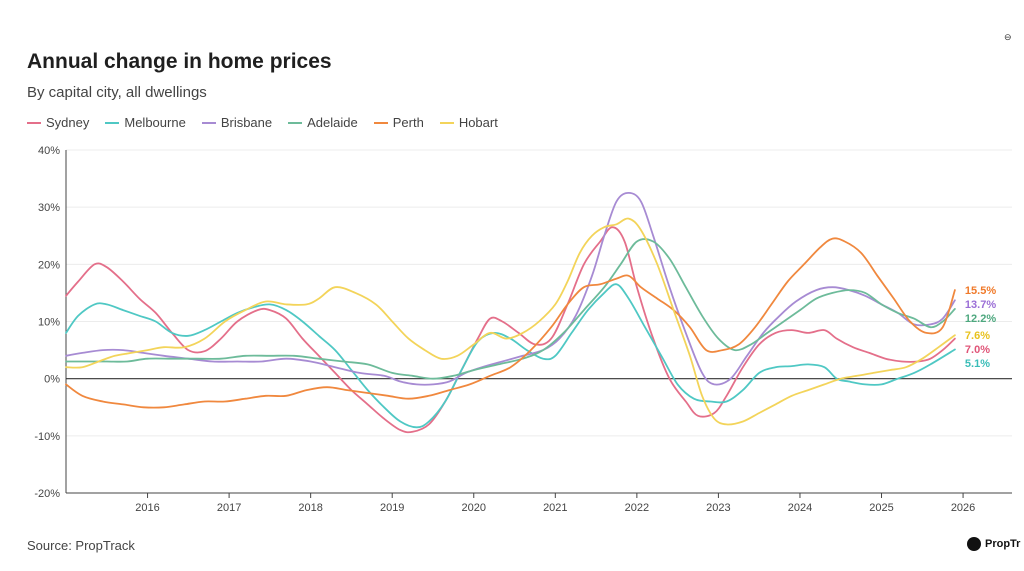  I want to click on x-tick-label: 2018, so click(310, 508).